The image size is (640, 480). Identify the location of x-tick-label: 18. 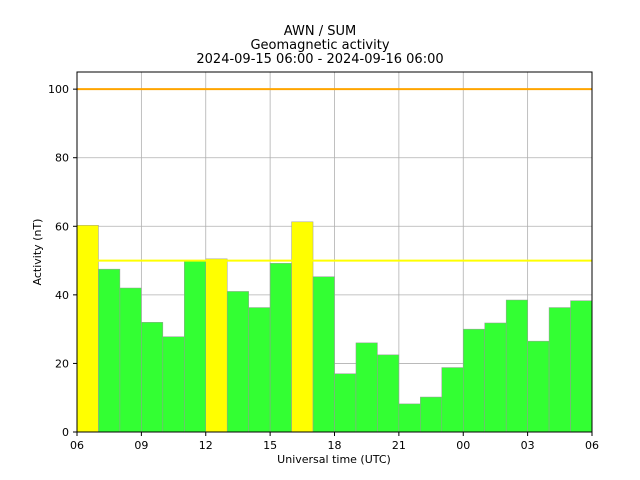
(335, 445).